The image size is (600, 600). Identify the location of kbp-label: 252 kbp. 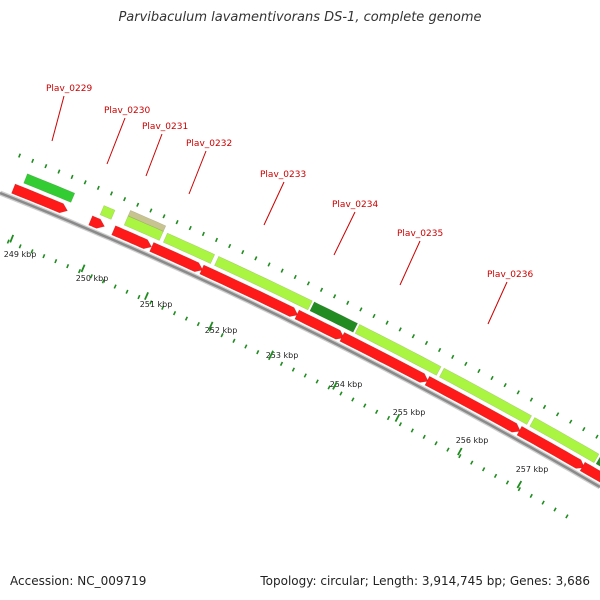
(221, 330).